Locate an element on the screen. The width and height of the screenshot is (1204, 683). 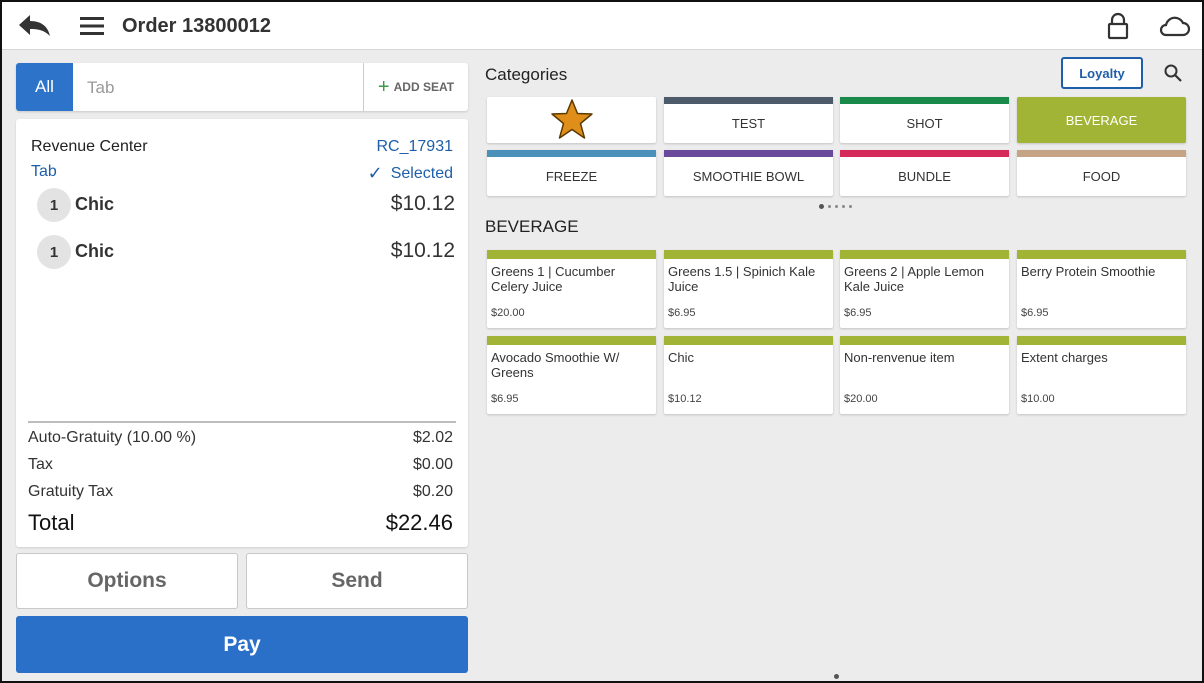
total-value: $22.46 is located at coordinates (419, 522).